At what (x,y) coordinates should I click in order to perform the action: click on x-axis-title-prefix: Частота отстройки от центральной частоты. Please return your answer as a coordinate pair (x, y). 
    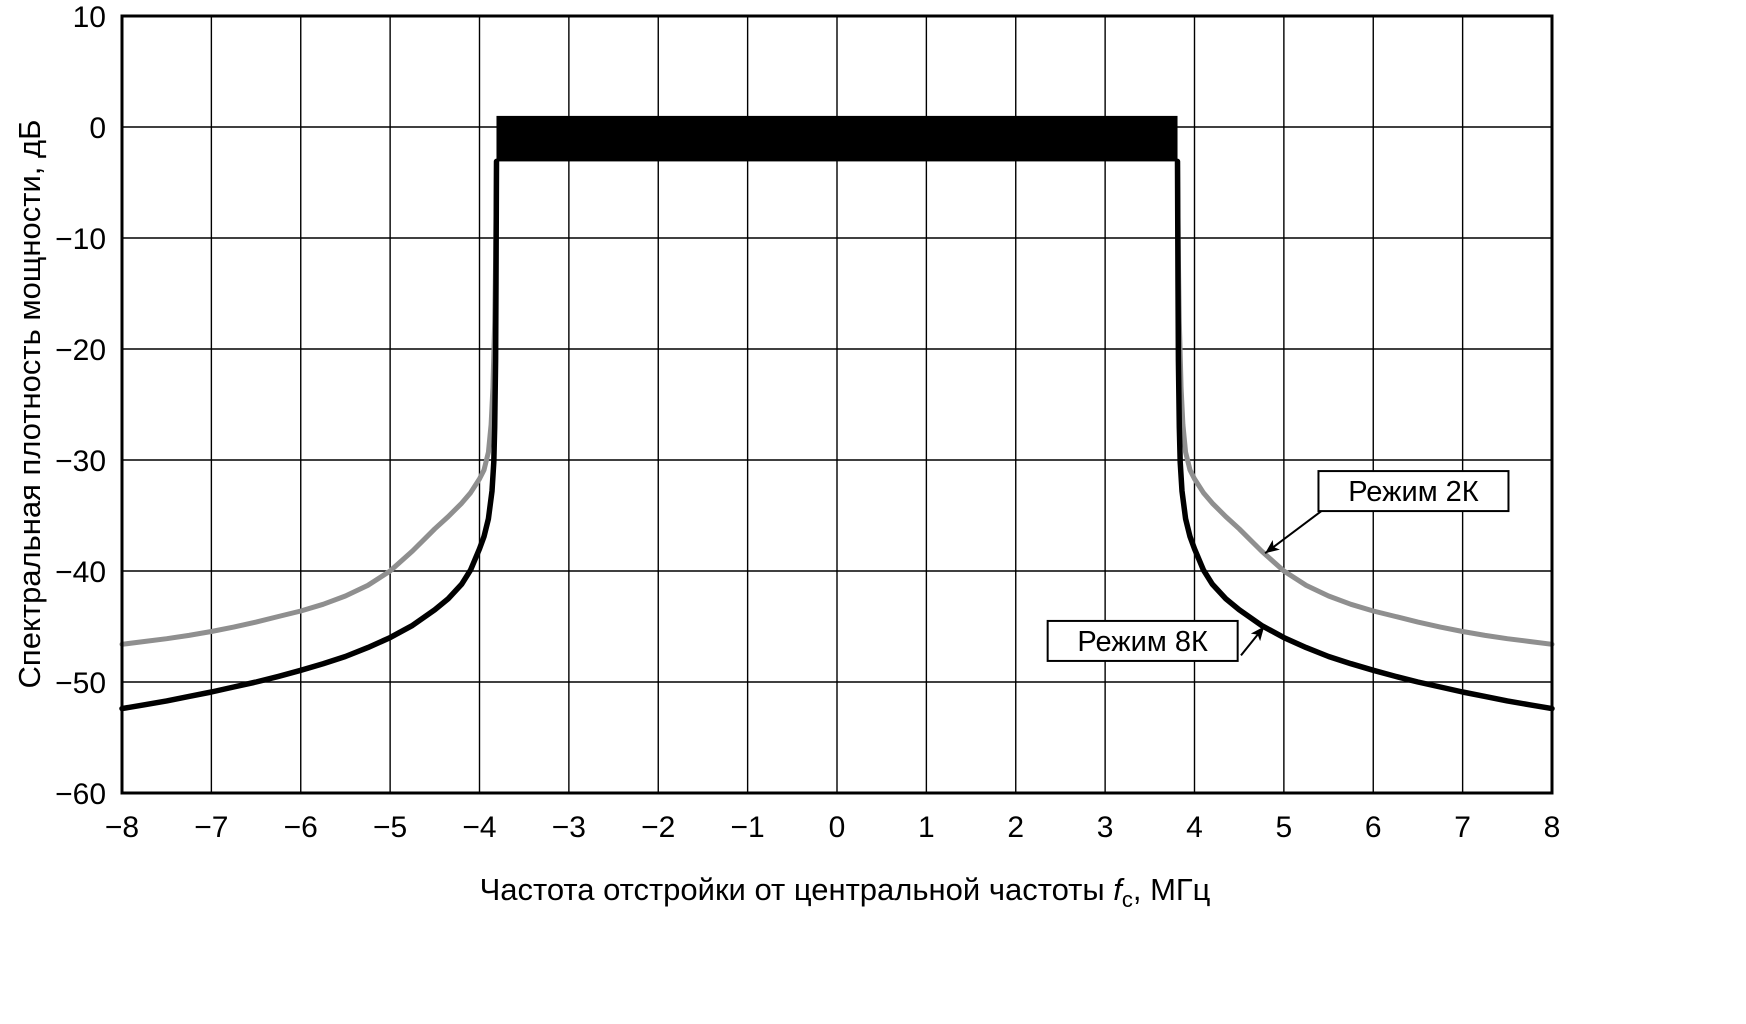
    Looking at the image, I should click on (797, 889).